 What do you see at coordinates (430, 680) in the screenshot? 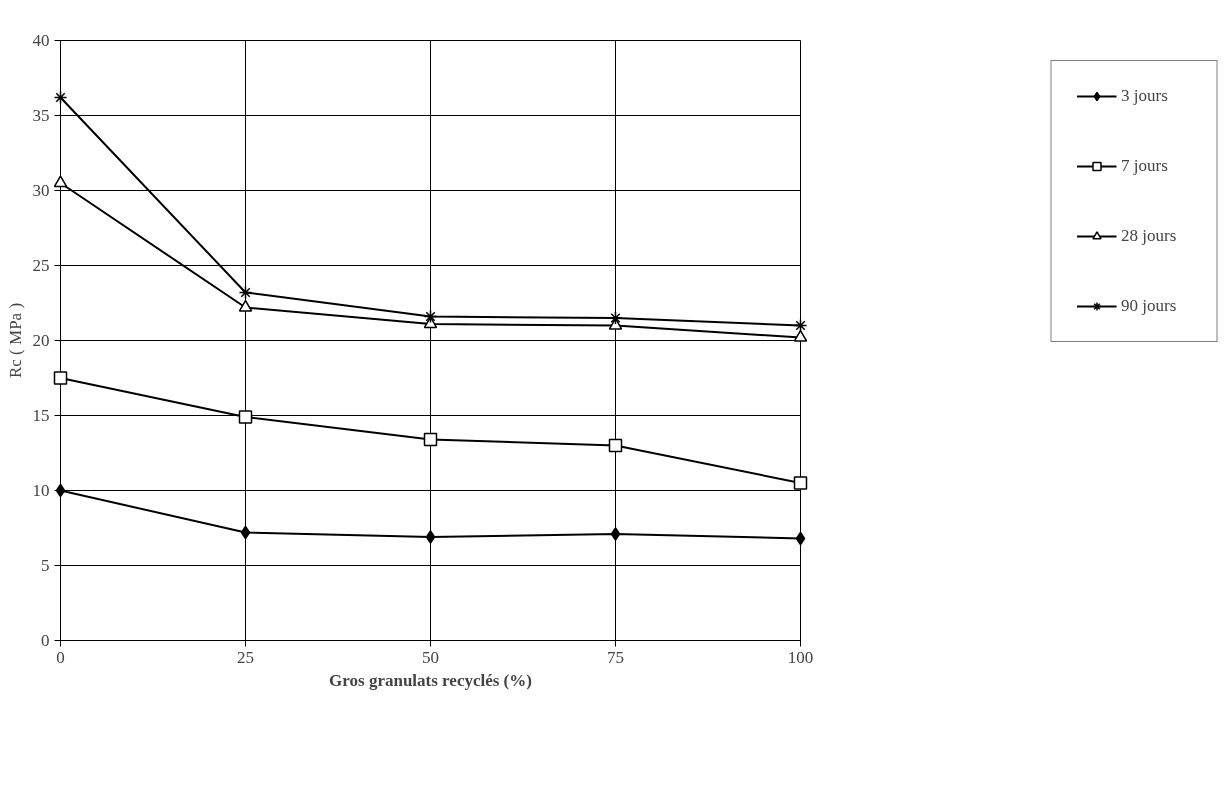
I see `x-axis-title: Gros granulats recyclés (%)` at bounding box center [430, 680].